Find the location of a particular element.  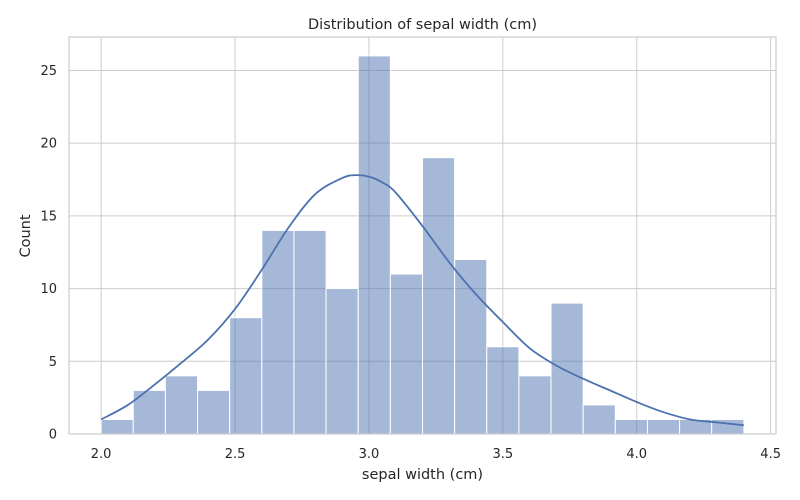

y-tick-label: 5 is located at coordinates (53, 362).